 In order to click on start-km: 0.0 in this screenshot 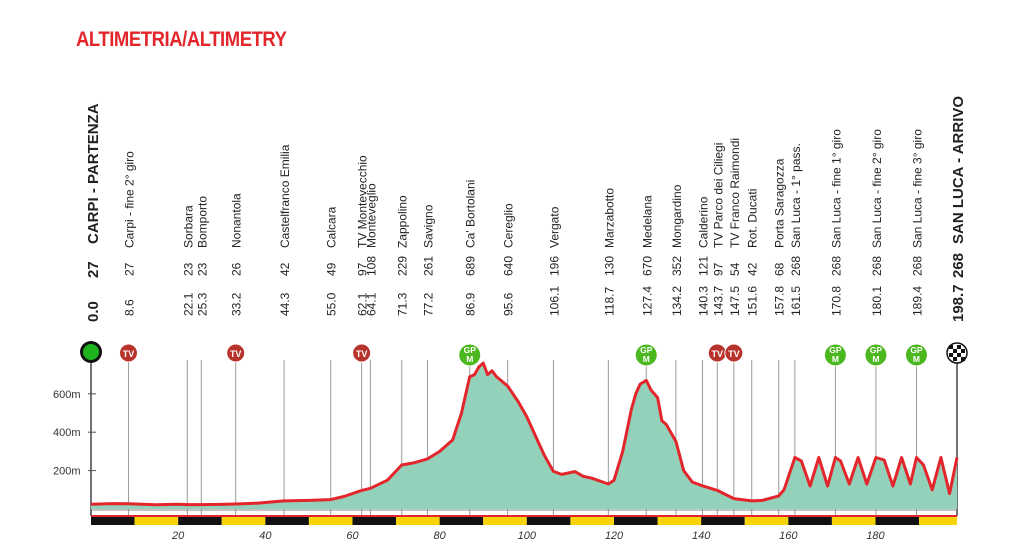, I will do `click(93, 311)`.